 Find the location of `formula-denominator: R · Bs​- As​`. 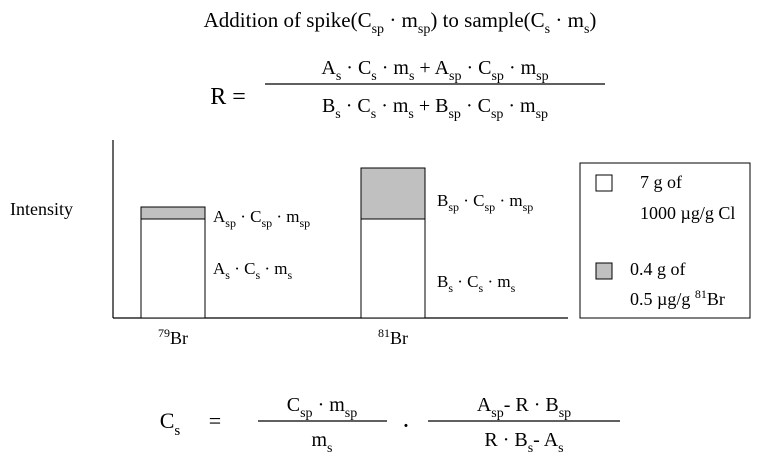

formula-denominator: R · Bs​- As​ is located at coordinates (523, 442).